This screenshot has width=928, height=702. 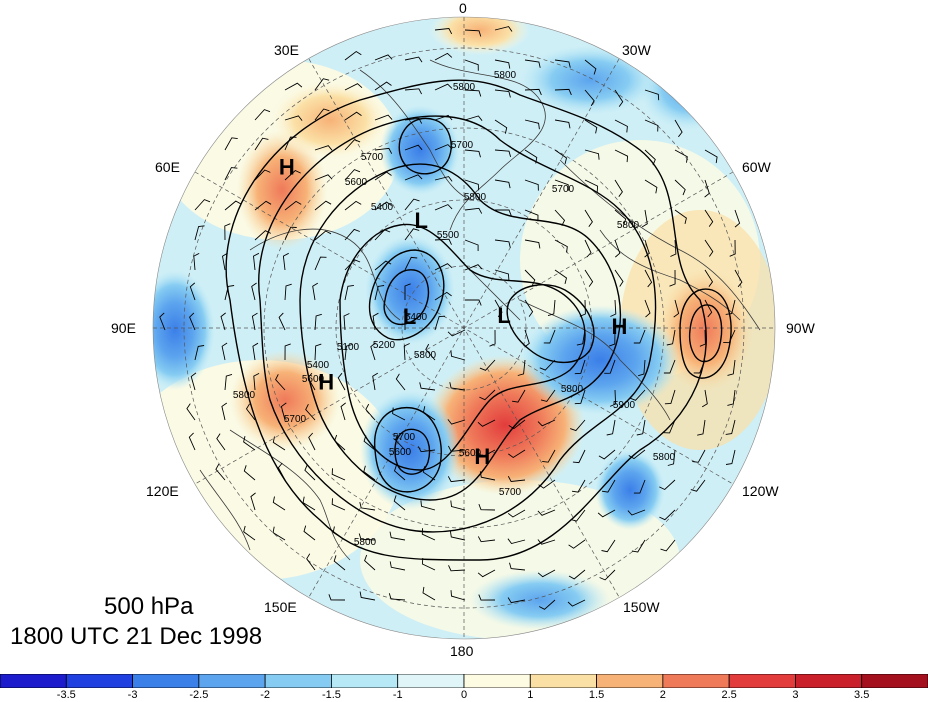 I want to click on contour-label-24: 5900, so click(x=624, y=405).